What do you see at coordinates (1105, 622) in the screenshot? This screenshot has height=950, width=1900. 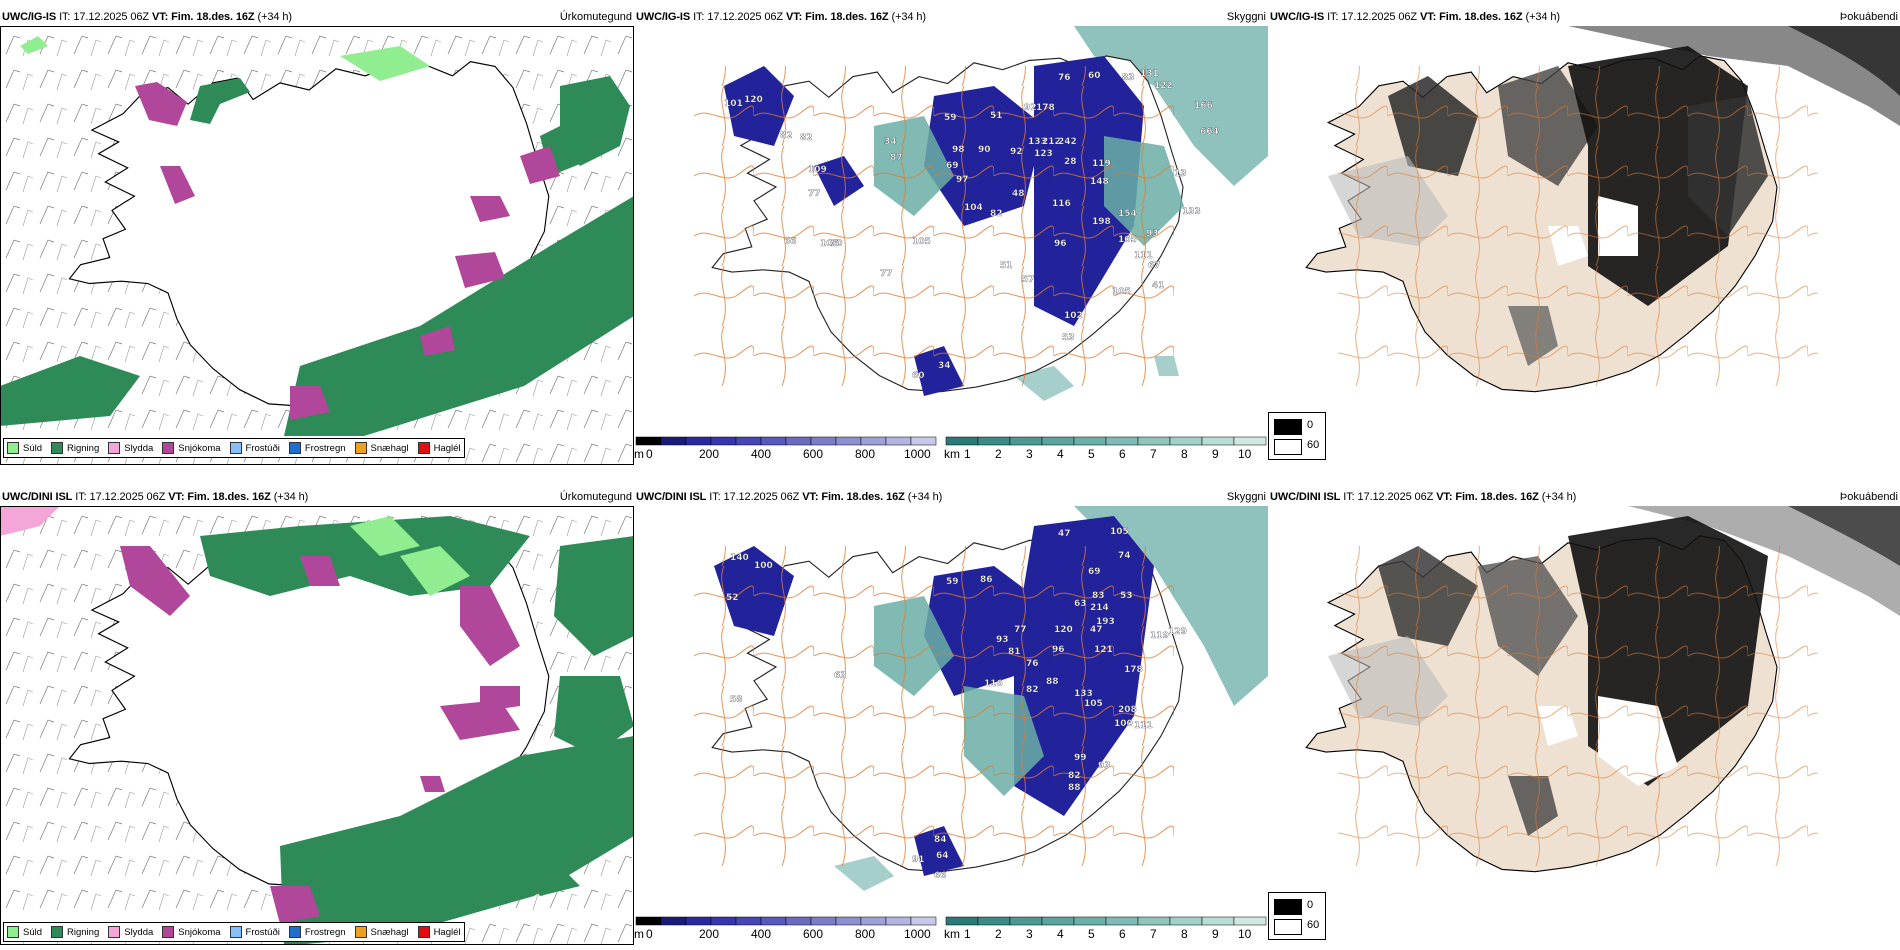 I see `svg-text: 193` at bounding box center [1105, 622].